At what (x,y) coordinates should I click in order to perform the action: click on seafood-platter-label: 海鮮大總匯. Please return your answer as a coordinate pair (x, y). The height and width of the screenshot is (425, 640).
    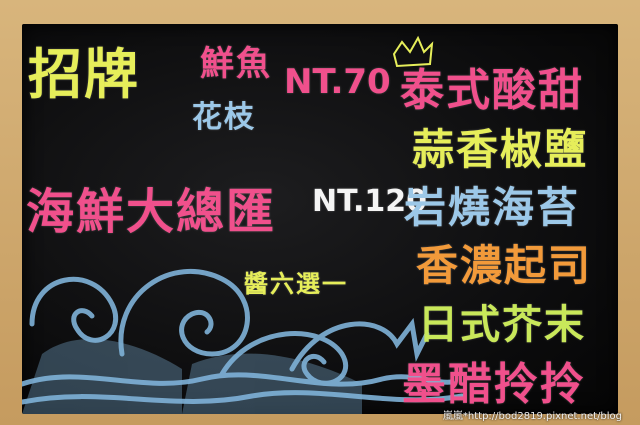
    Looking at the image, I should click on (151, 212).